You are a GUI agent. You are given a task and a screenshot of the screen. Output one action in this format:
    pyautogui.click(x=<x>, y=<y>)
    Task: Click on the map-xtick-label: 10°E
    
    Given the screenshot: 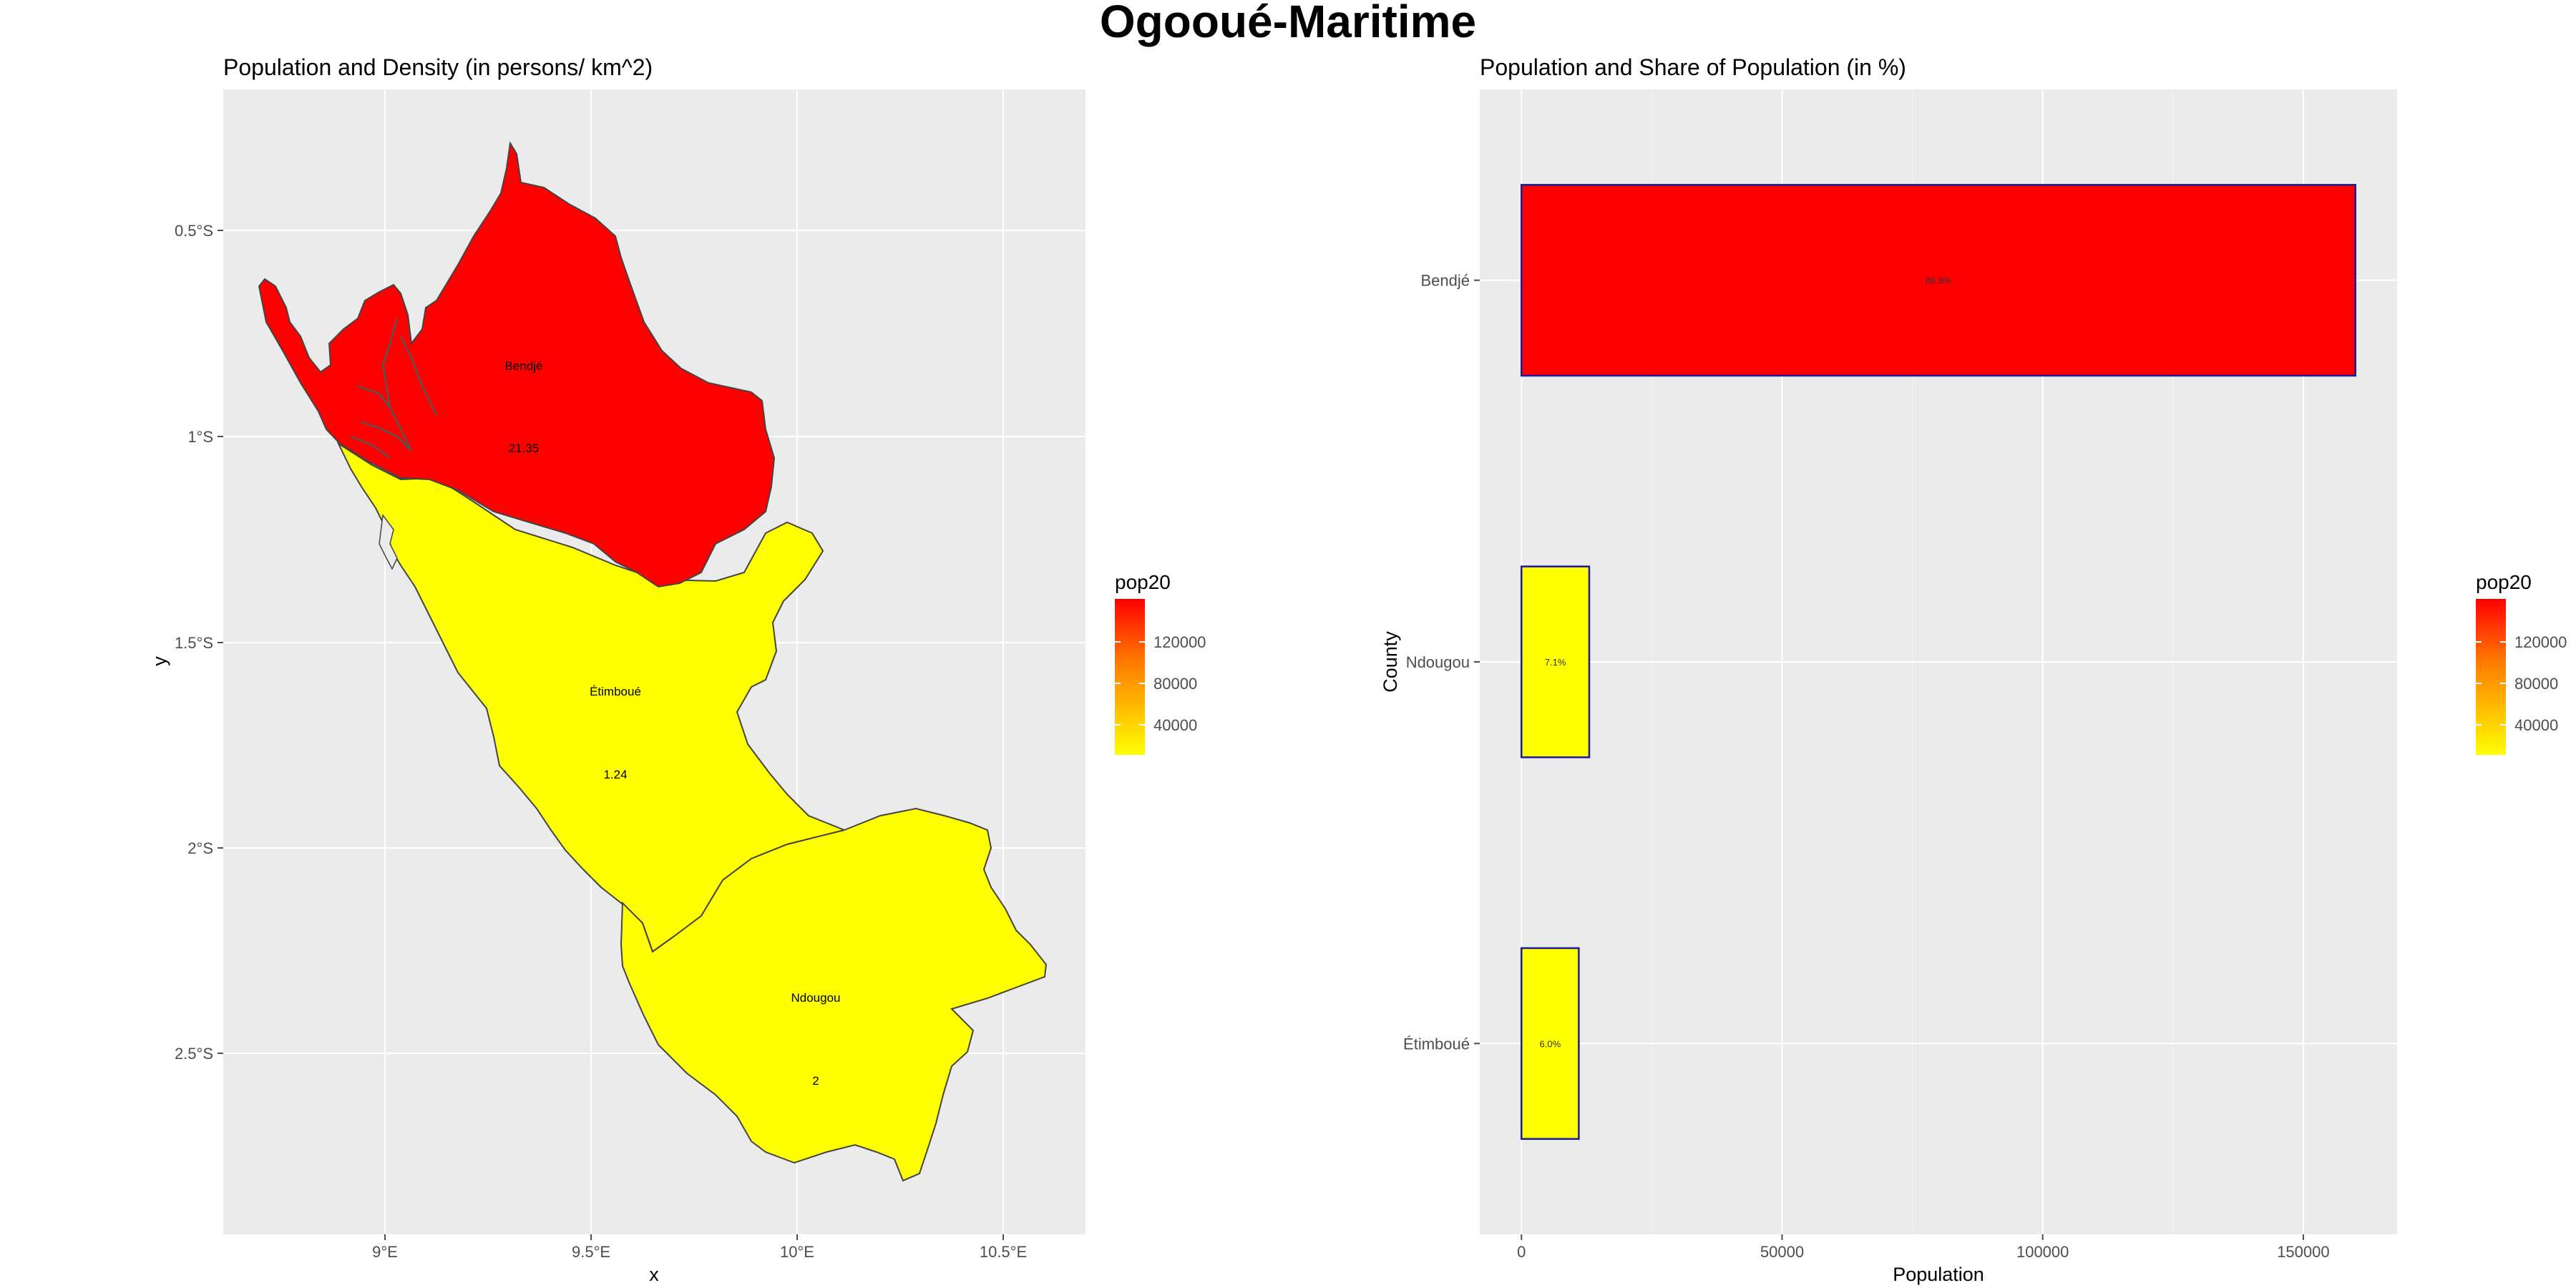 What is the action you would take?
    pyautogui.click(x=797, y=1252)
    